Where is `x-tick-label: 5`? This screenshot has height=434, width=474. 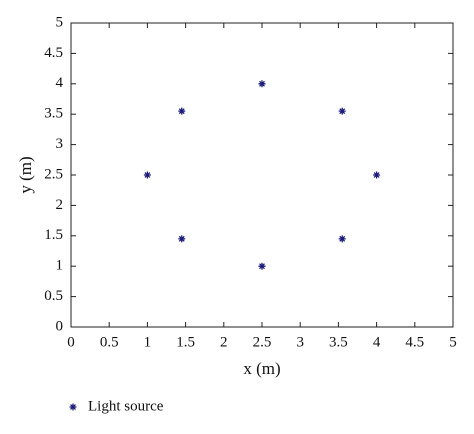
x-tick-label: 5 is located at coordinates (453, 342).